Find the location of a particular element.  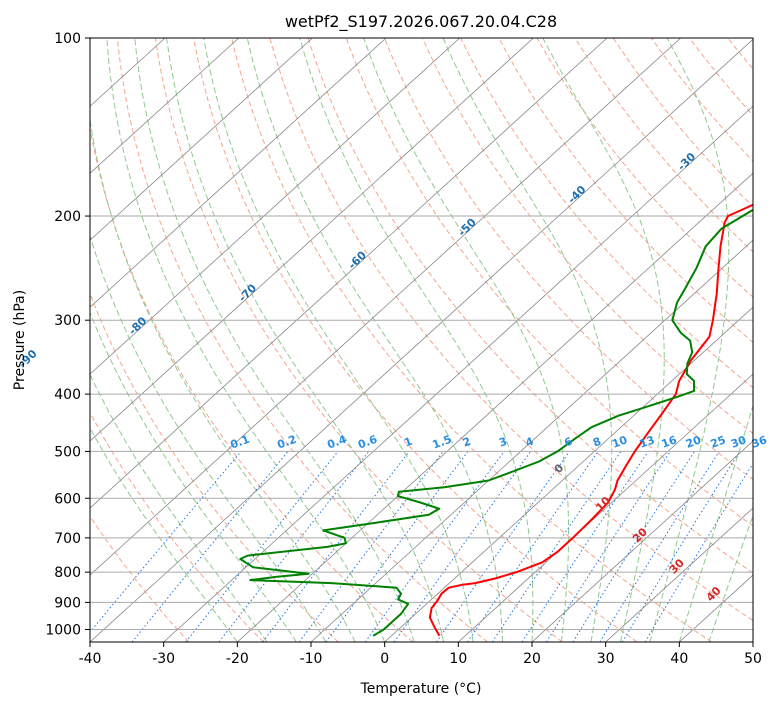

x-tick-label: 50 is located at coordinates (753, 659).